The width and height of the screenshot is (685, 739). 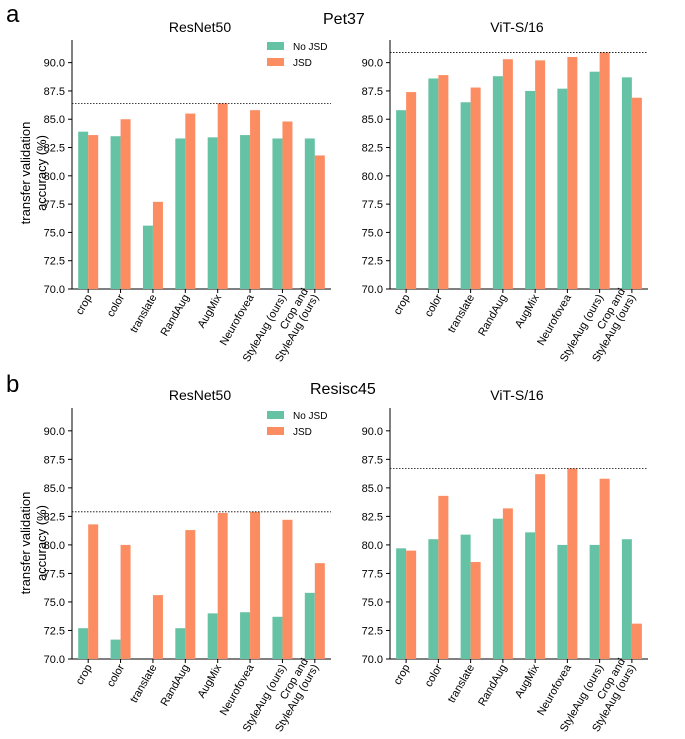 I want to click on x-tick-label-line: crop, so click(x=402, y=675).